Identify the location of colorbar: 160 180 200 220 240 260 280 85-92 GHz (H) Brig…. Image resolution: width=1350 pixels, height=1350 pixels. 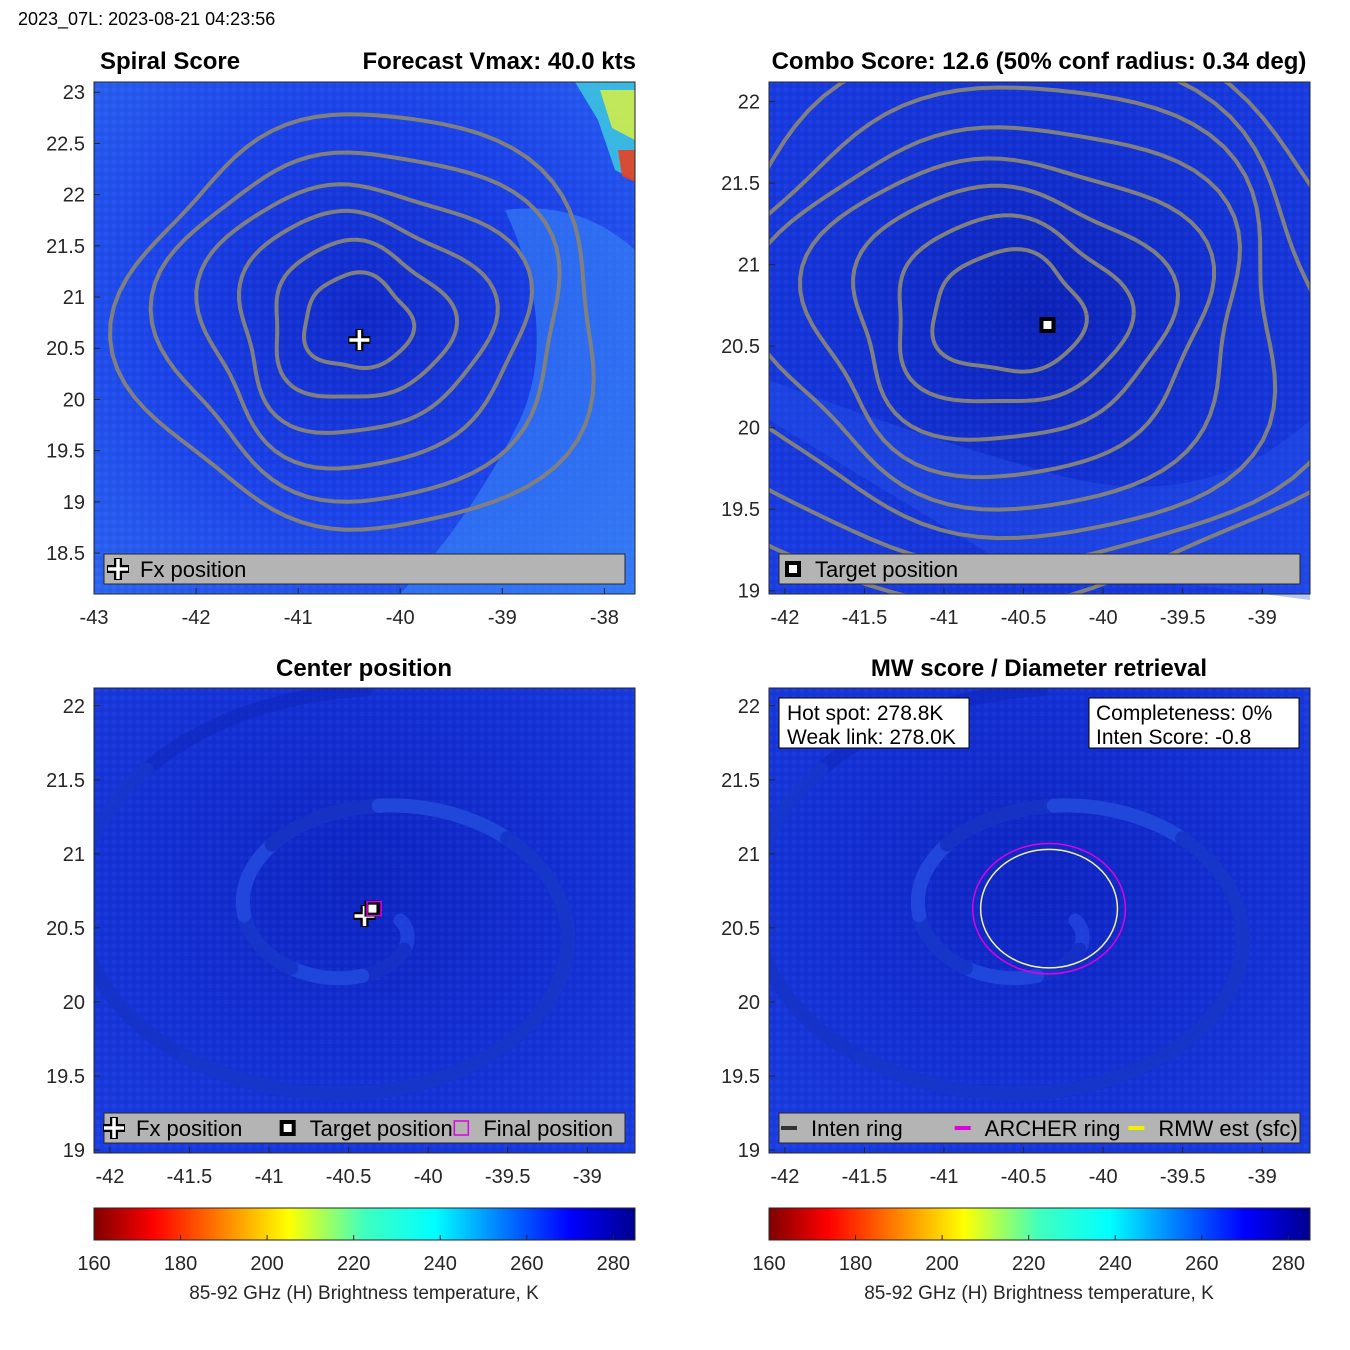
(356, 1255).